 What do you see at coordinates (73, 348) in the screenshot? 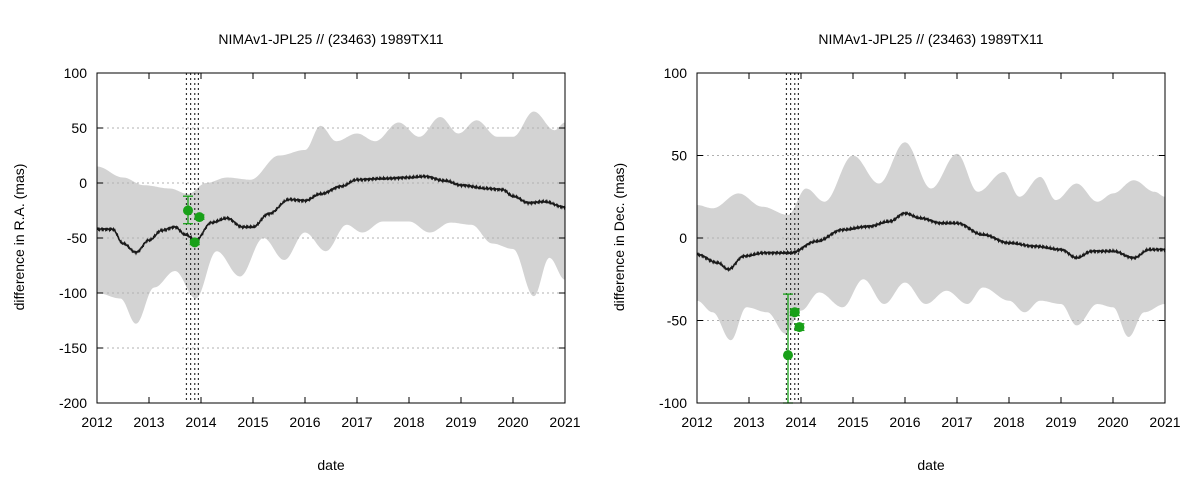
I see `y-tick-label: -150` at bounding box center [73, 348].